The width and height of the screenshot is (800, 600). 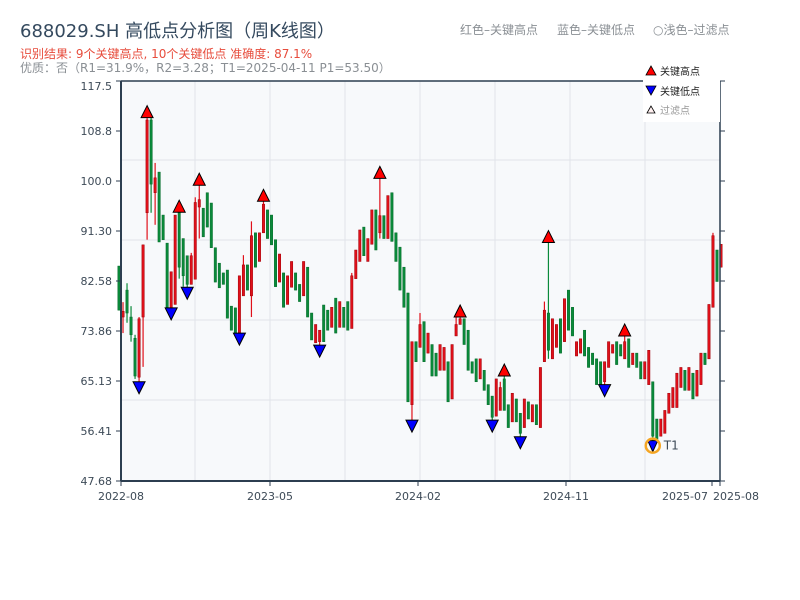 What do you see at coordinates (651, 70) in the screenshot?
I see `legend-high-triangle-icon` at bounding box center [651, 70].